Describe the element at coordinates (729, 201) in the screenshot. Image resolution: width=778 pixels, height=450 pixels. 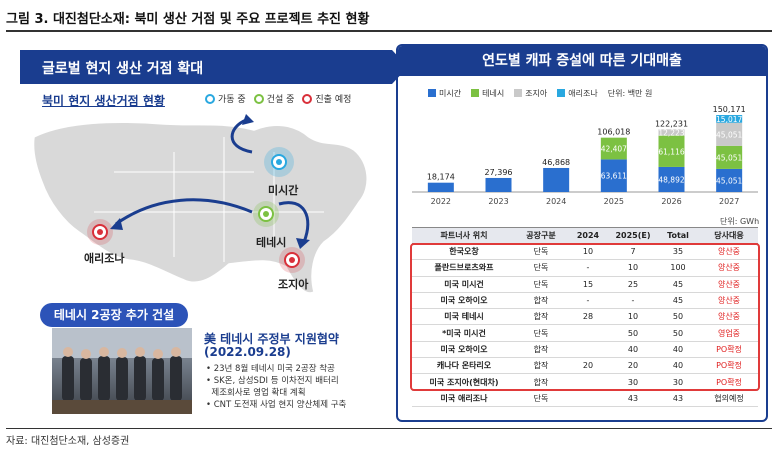
I see `x-tick-label: 2027` at that location.